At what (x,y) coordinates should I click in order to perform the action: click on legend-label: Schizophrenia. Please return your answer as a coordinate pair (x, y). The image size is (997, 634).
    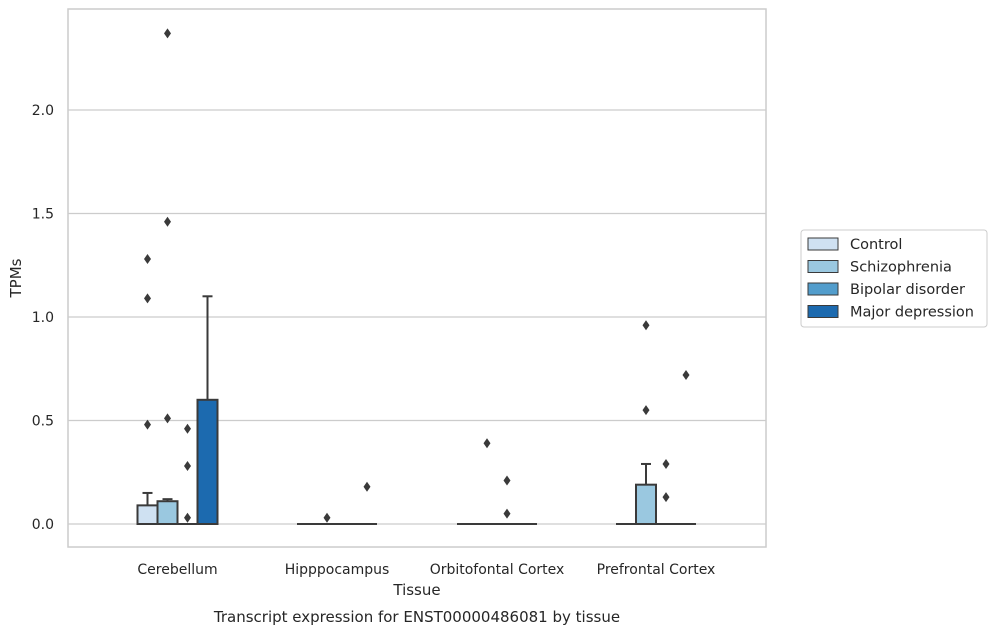
    Looking at the image, I should click on (901, 268).